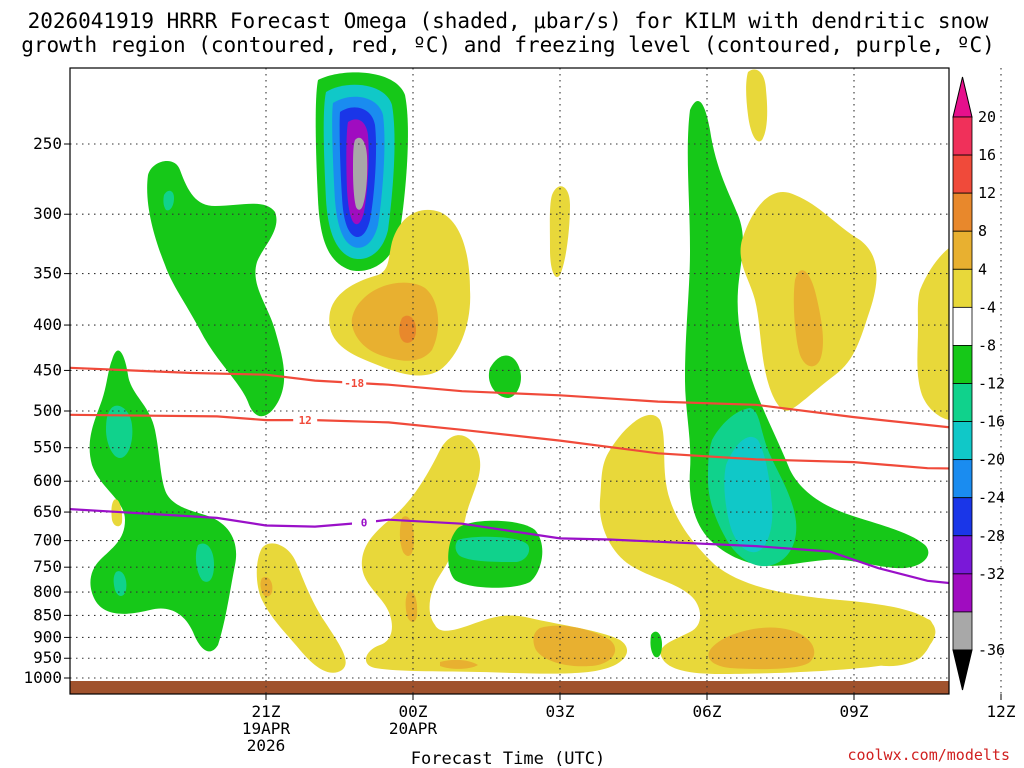 The height and width of the screenshot is (768, 1024). I want to click on shaded-region-mid-sink-cell, so click(495, 554).